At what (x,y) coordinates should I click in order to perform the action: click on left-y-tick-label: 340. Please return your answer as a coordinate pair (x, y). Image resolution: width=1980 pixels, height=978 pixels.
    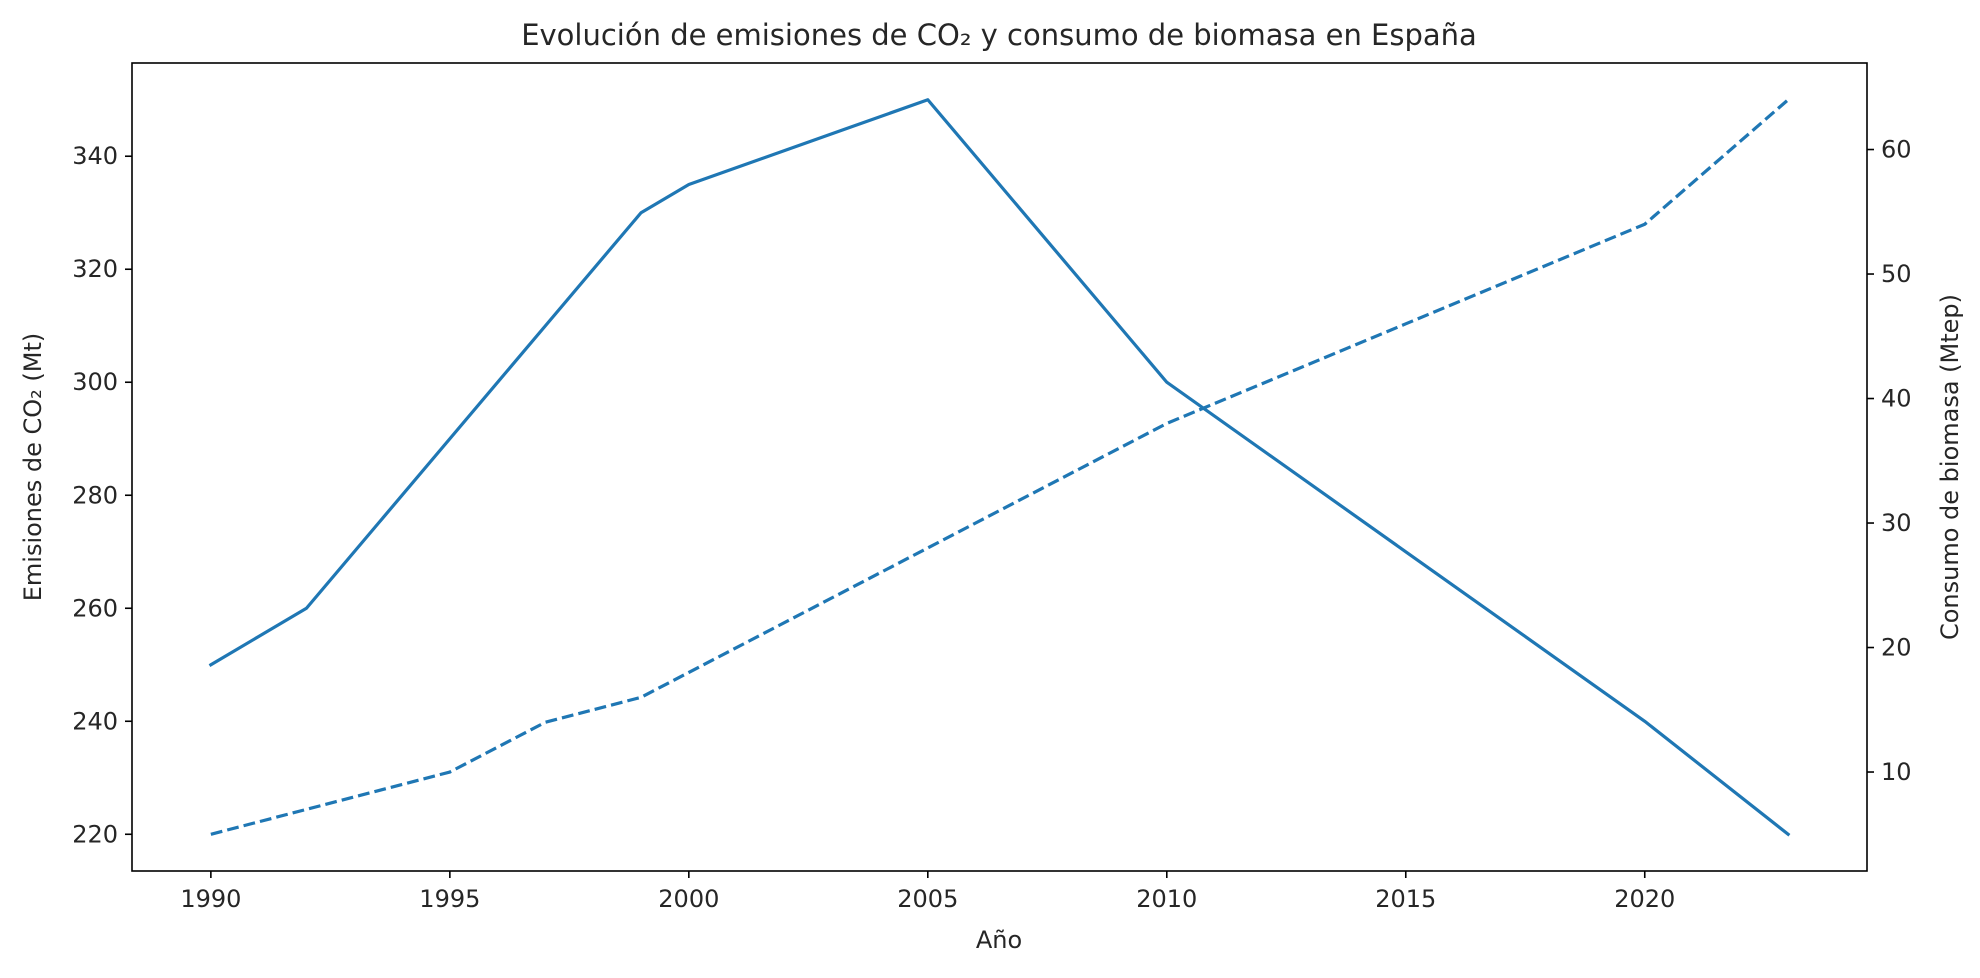
    Looking at the image, I should click on (95, 156).